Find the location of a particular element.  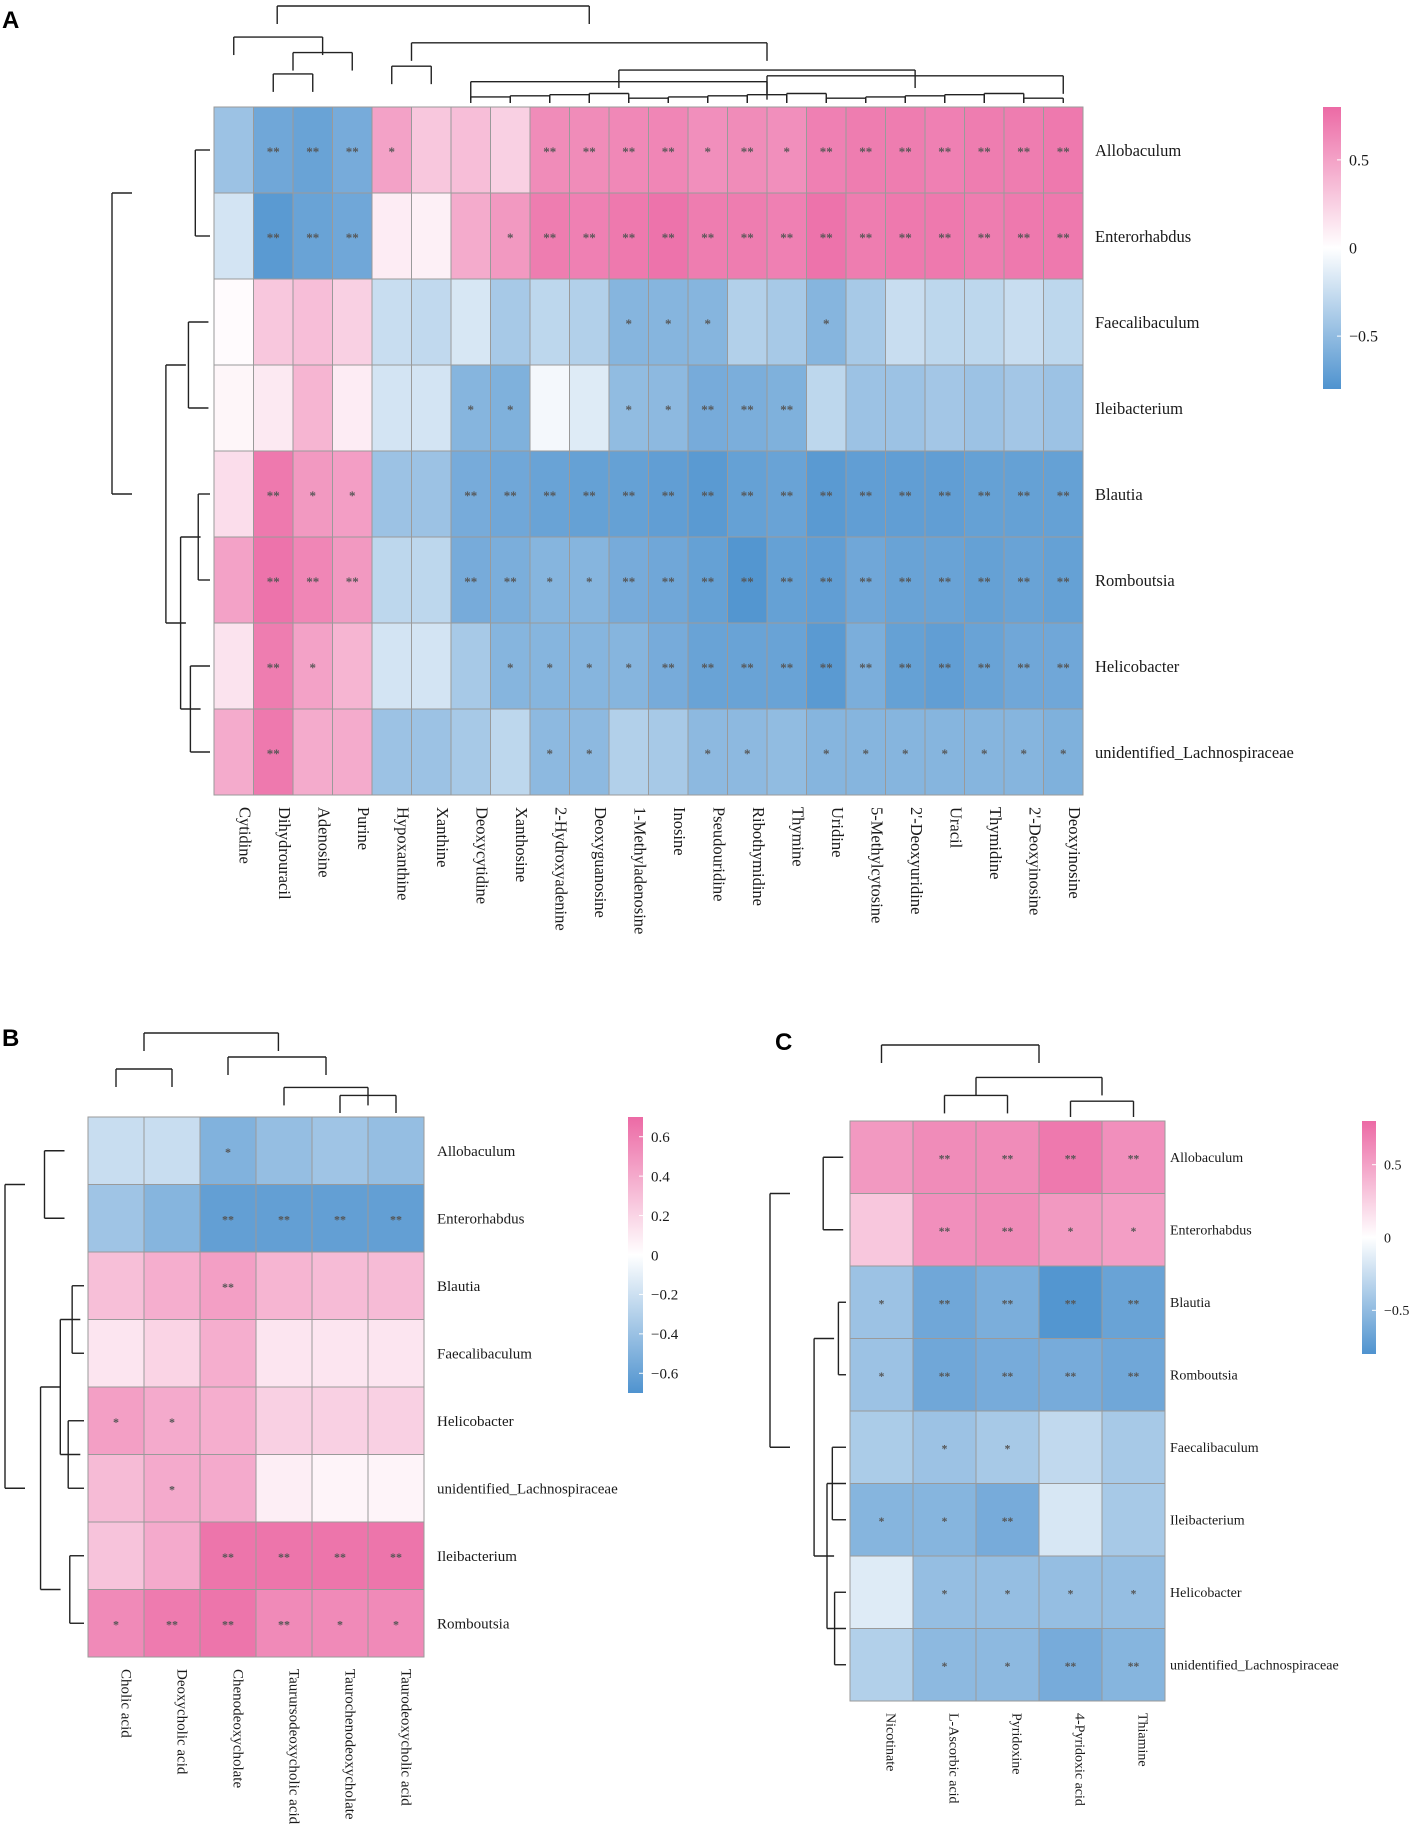

column-label: Uridine is located at coordinates (837, 832).